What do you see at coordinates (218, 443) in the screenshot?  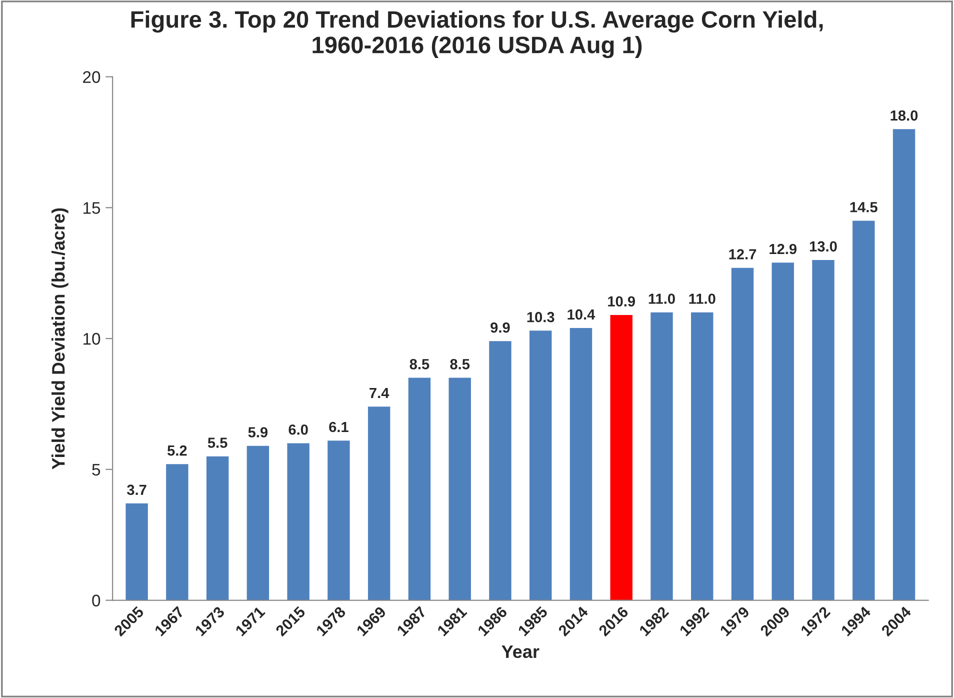 I see `data-label: 5.5` at bounding box center [218, 443].